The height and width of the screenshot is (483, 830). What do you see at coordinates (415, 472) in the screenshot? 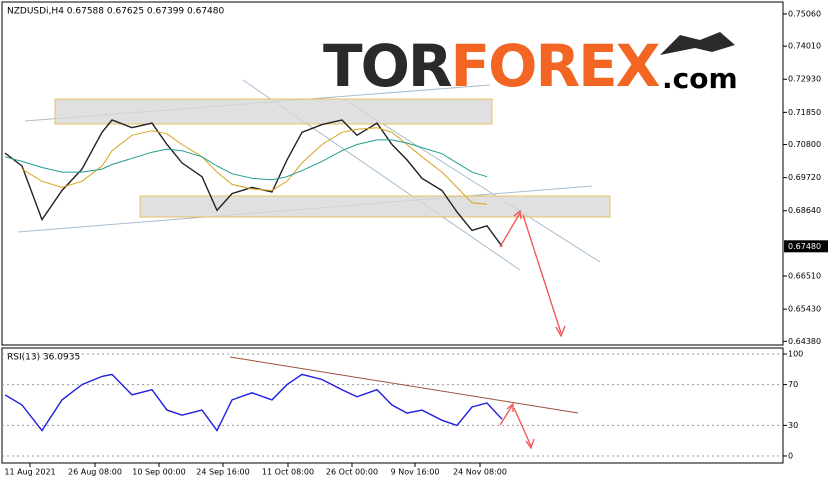
I see `x-tick-label: 9 Nov 16:00` at bounding box center [415, 472].